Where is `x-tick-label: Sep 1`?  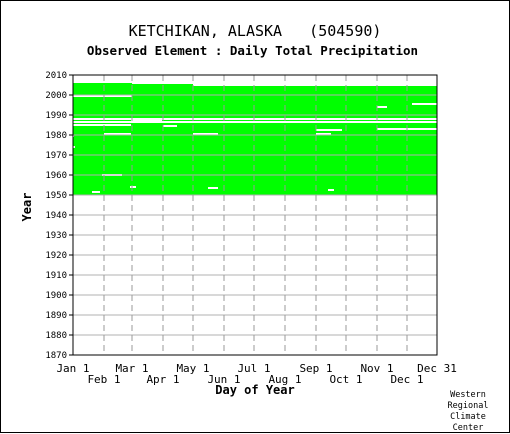
x-tick-label: Sep 1 is located at coordinates (315, 368).